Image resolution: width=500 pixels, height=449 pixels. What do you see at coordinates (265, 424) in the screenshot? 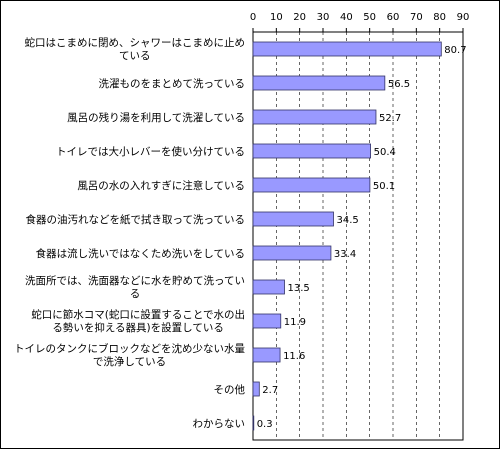
I see `bar-value-label: 0.3` at bounding box center [265, 424].